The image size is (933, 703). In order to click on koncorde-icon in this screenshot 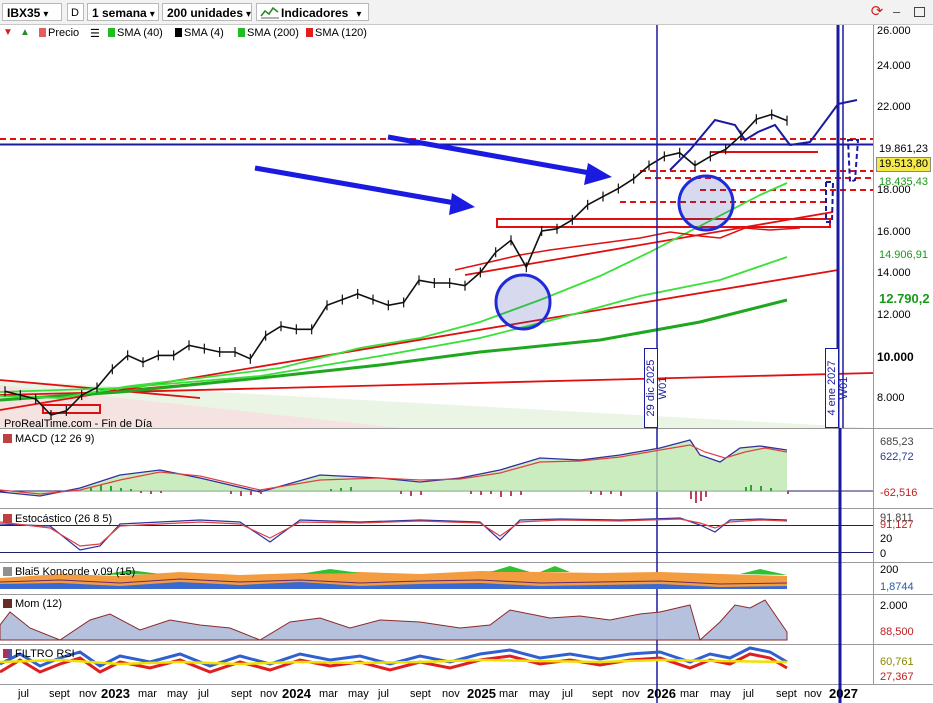, I will do `click(7, 571)`.